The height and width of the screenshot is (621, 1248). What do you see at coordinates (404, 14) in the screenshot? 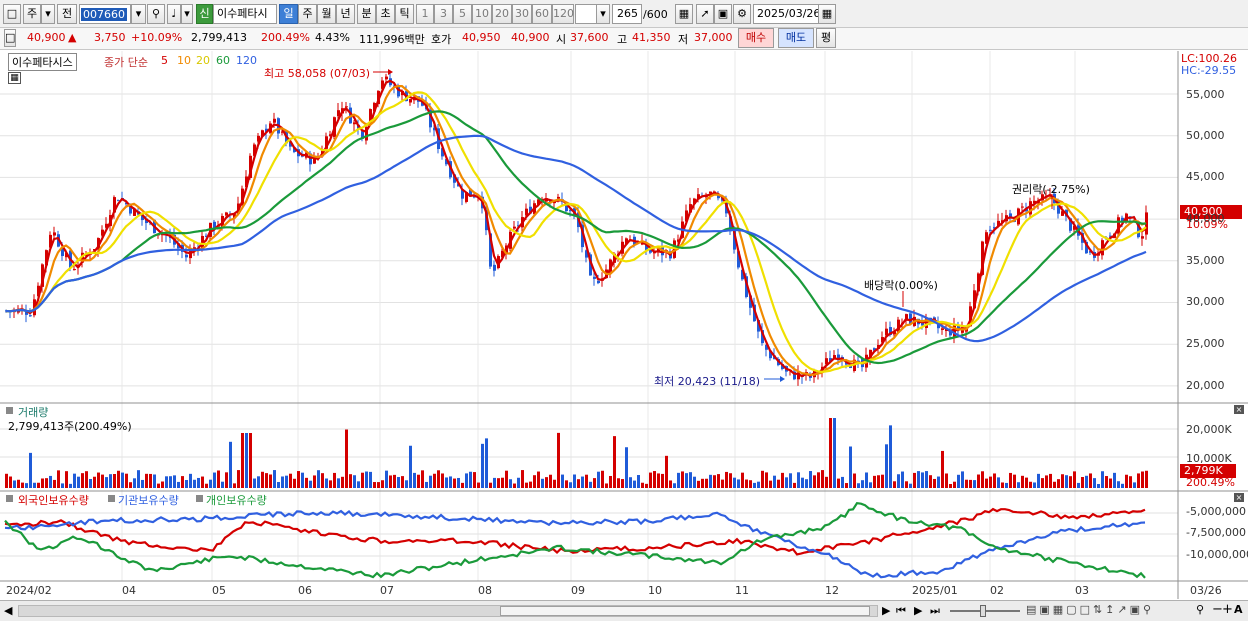
I see `tab-tick: 틱` at bounding box center [404, 14].